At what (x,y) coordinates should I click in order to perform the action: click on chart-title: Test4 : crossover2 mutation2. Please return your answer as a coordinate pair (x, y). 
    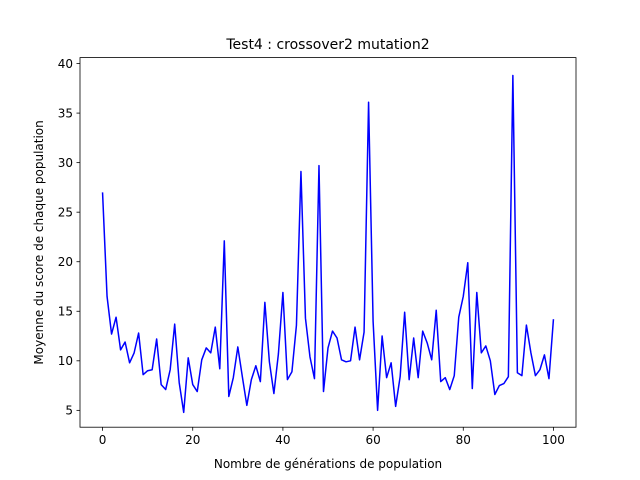
    Looking at the image, I should click on (327, 45).